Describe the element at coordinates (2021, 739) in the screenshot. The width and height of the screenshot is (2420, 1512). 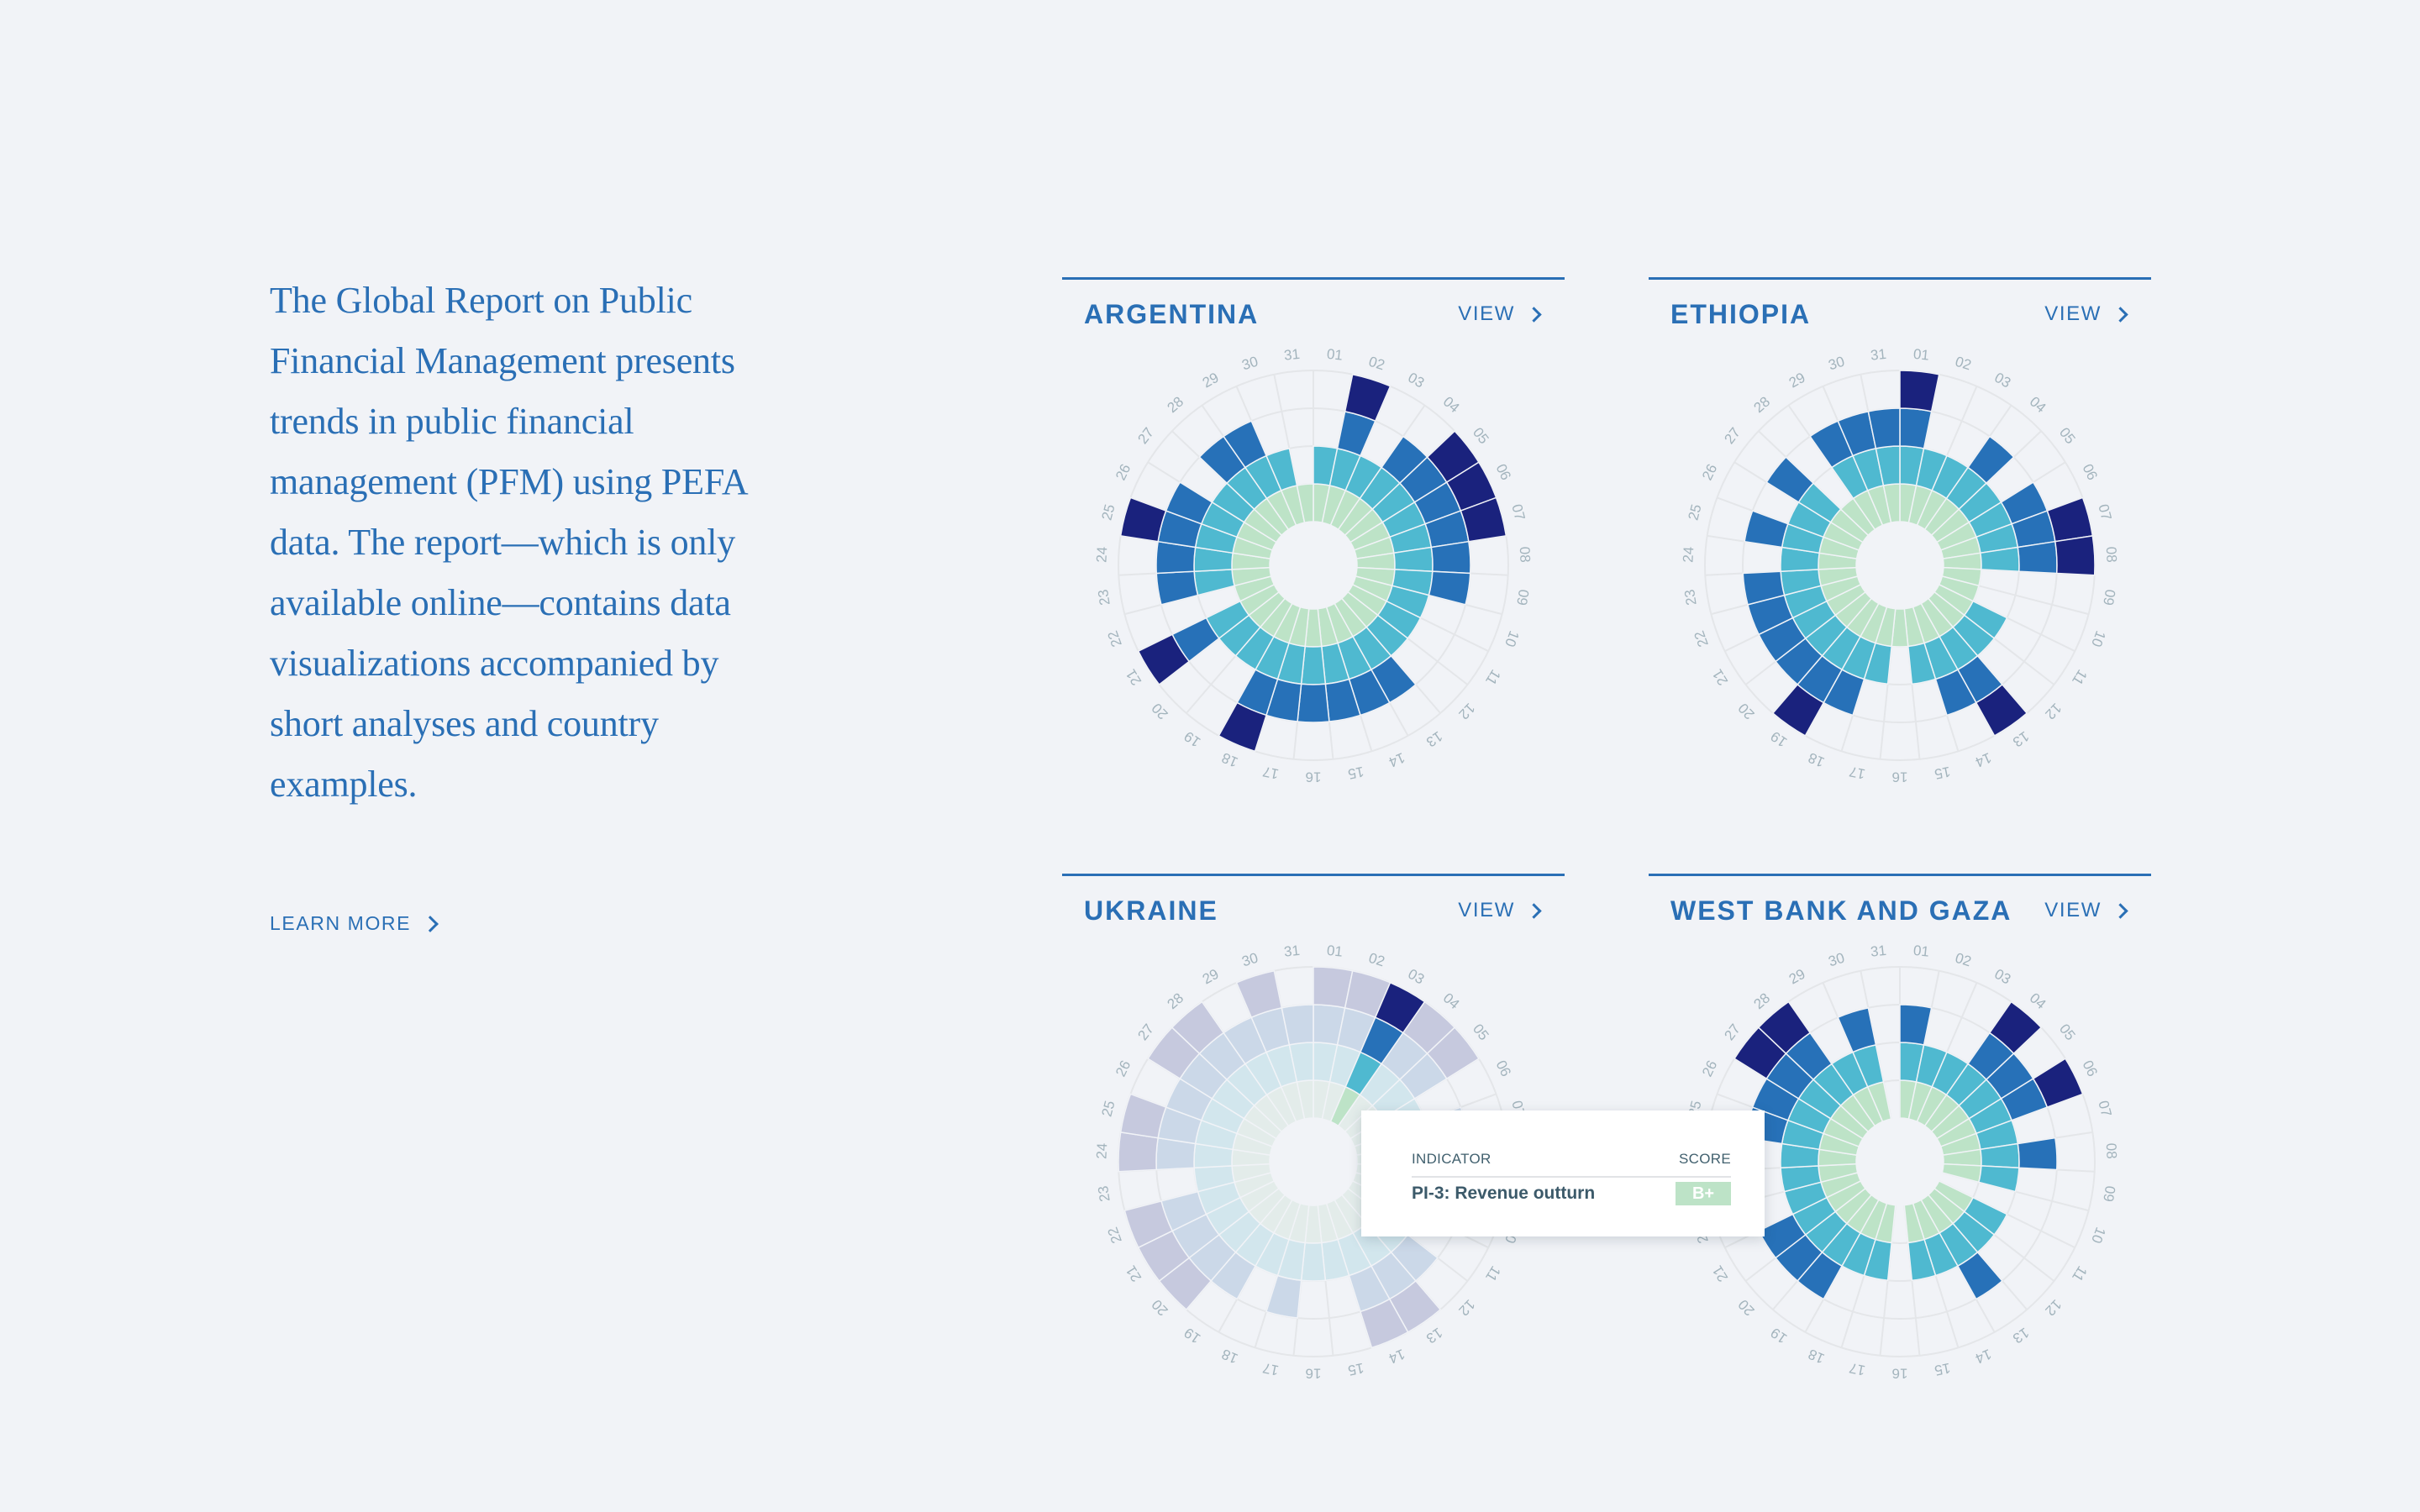
I see `indicator-tick-label: 13` at that location.